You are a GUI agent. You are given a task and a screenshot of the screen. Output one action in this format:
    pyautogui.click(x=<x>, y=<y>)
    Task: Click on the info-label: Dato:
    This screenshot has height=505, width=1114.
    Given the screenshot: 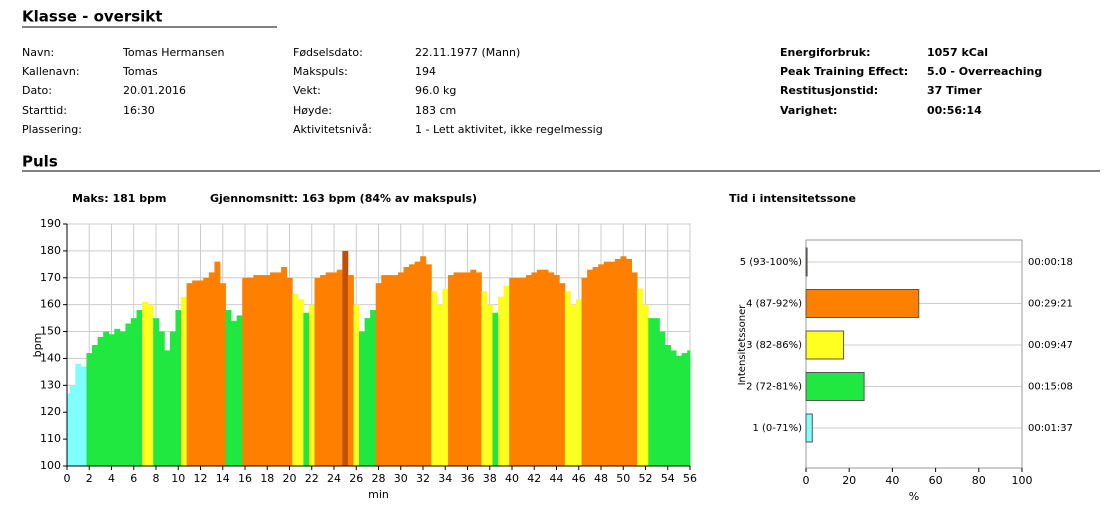 What is the action you would take?
    pyautogui.click(x=37, y=90)
    